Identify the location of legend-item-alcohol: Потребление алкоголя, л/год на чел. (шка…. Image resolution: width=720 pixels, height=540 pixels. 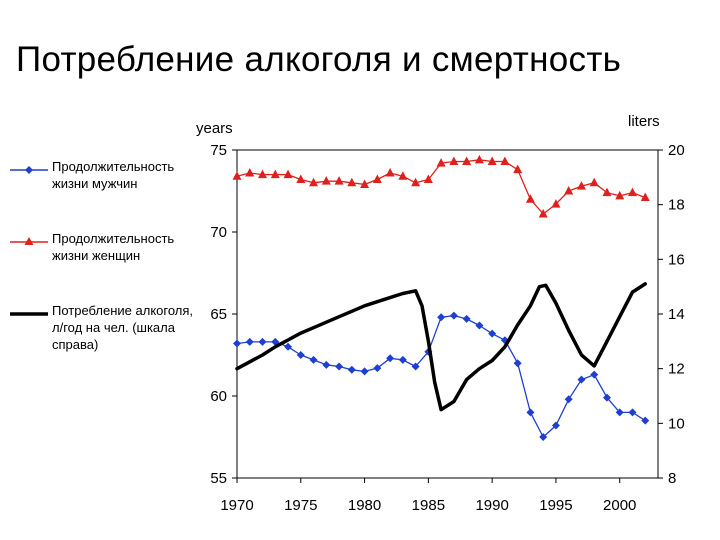
(105, 347).